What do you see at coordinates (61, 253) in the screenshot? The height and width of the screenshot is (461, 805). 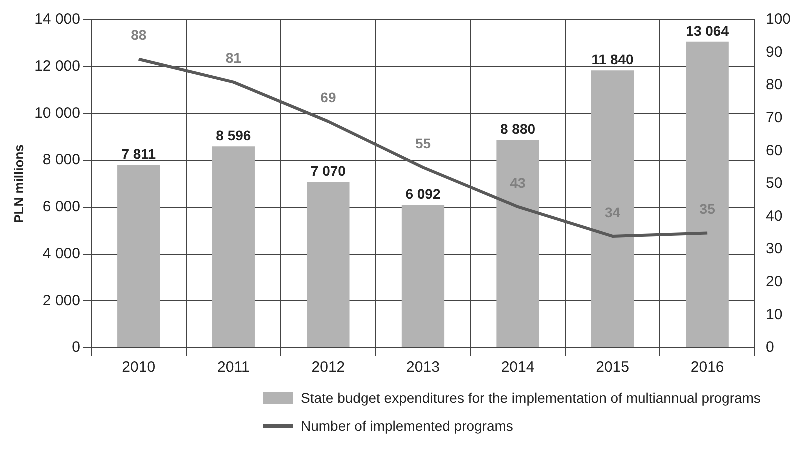 I see `y-tick-label: 4 000` at bounding box center [61, 253].